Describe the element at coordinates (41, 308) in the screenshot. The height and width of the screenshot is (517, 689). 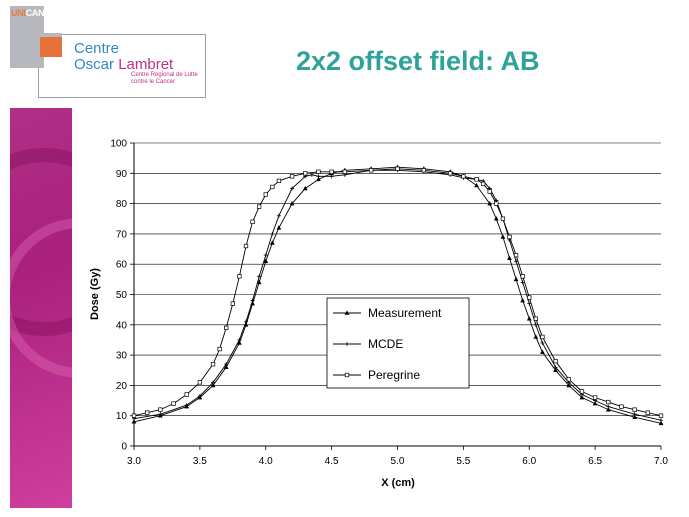
I see `side-decoration-bar` at that location.